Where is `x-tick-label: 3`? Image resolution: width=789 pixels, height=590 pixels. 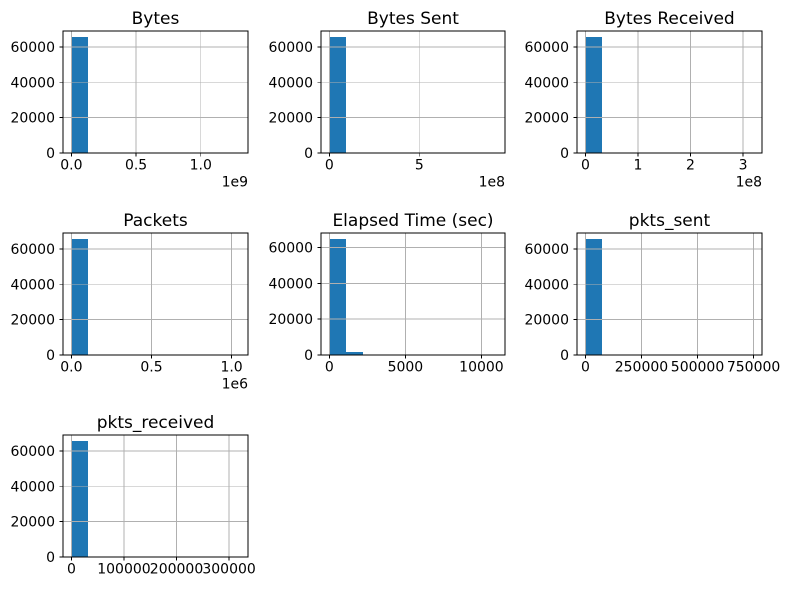 x-tick-label: 3 is located at coordinates (743, 166).